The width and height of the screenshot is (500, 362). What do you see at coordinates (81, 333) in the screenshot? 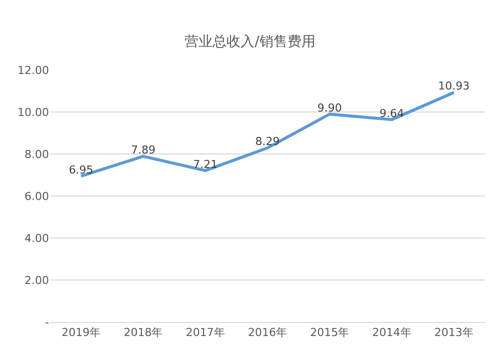
I see `x-tick-label: 2019年` at bounding box center [81, 333].